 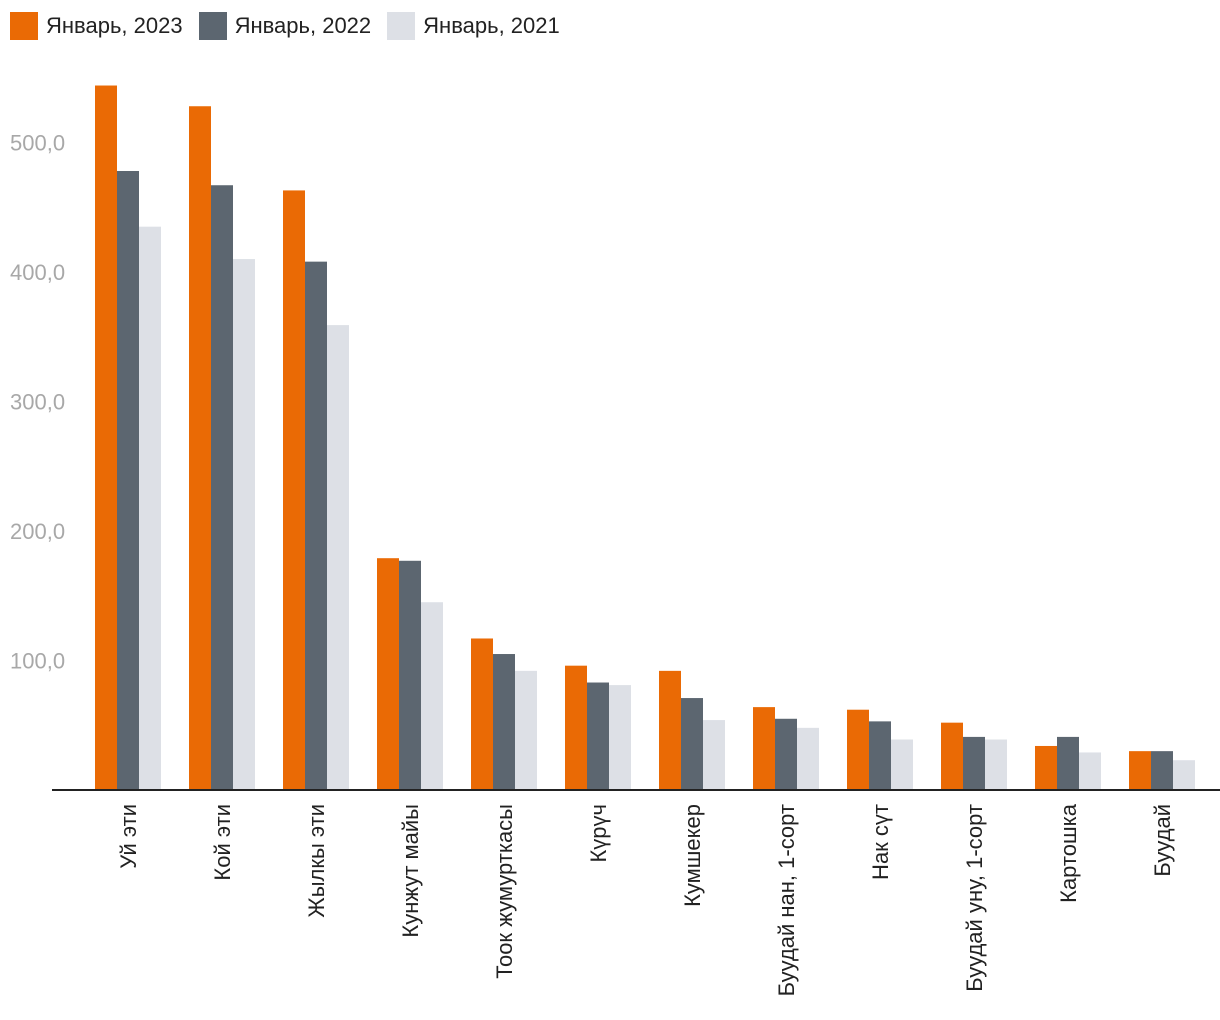 I want to click on x-tick-label: Буудай, so click(x=1162, y=840).